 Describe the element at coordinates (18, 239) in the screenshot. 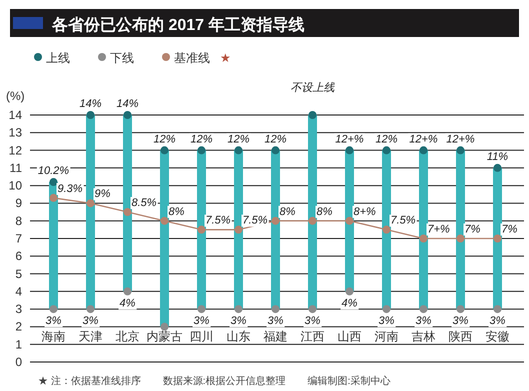

I see `y-tick-label: 7` at that location.